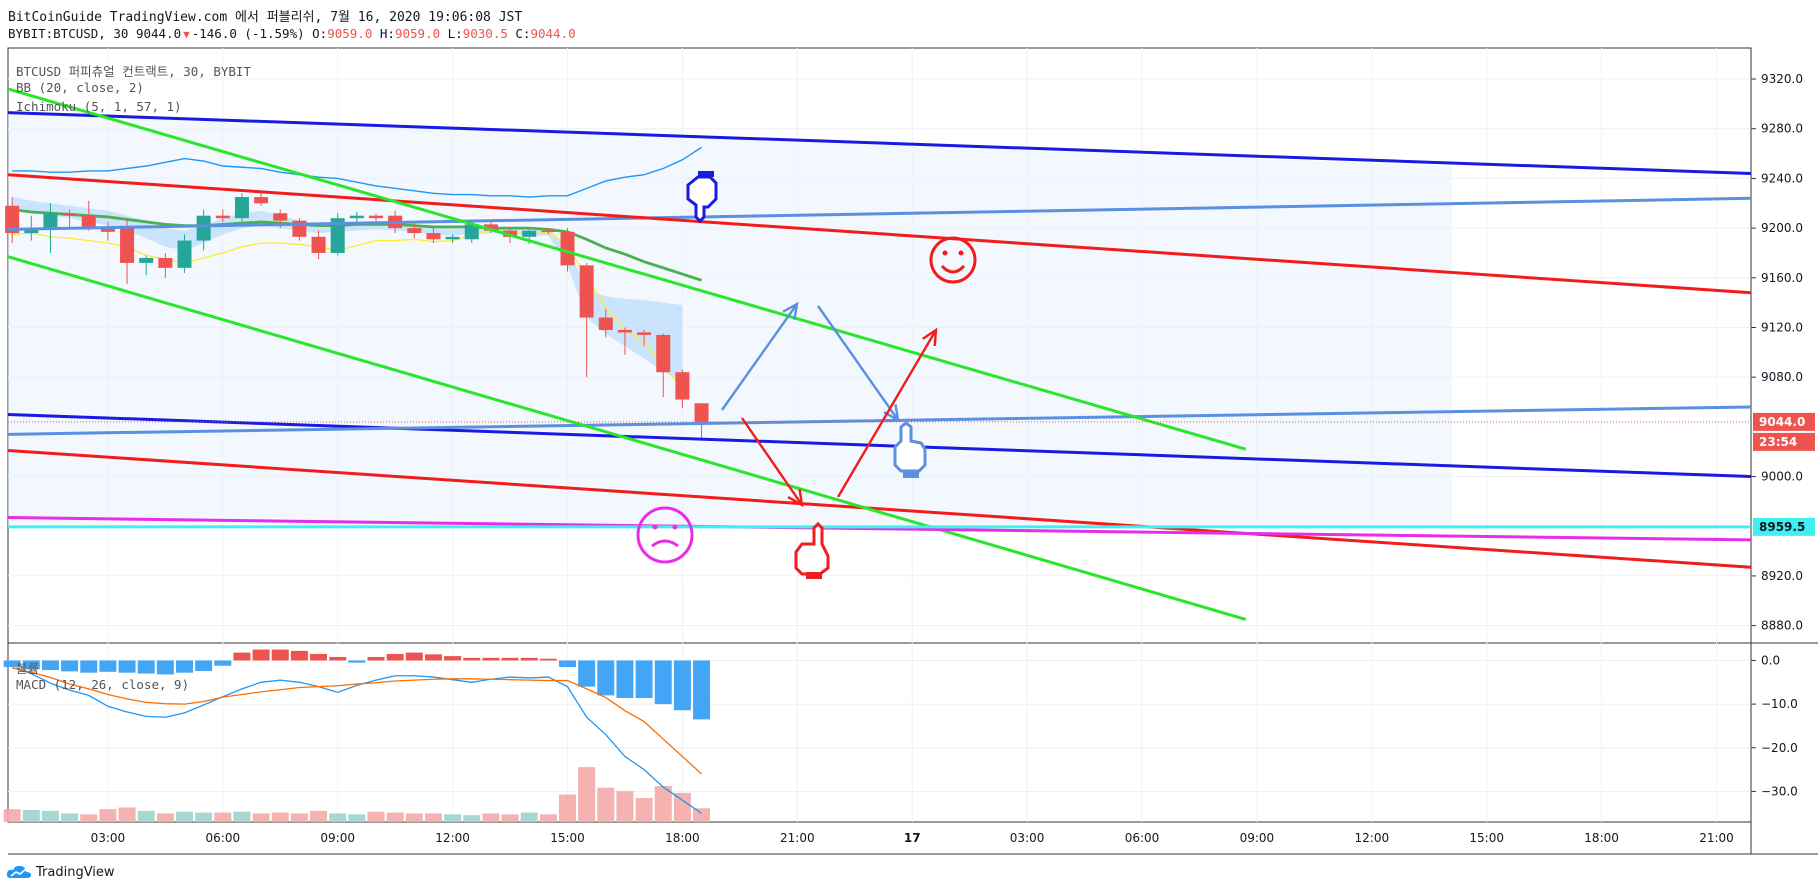 This screenshot has height=895, width=1818. What do you see at coordinates (812, 550) in the screenshot?
I see `pointing-down-hand-red-icon` at bounding box center [812, 550].